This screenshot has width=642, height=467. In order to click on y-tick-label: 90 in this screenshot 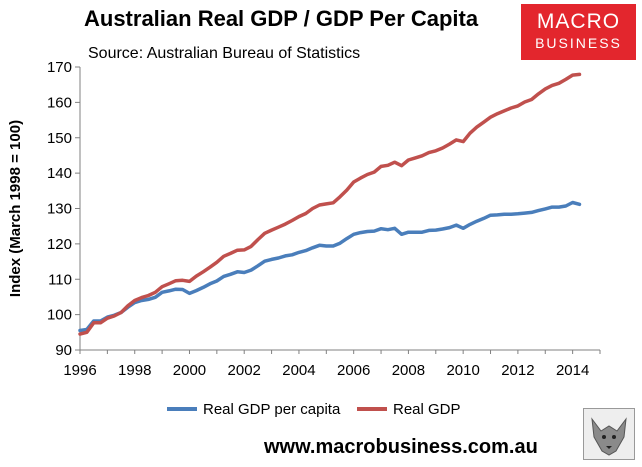, I will do `click(63, 350)`.